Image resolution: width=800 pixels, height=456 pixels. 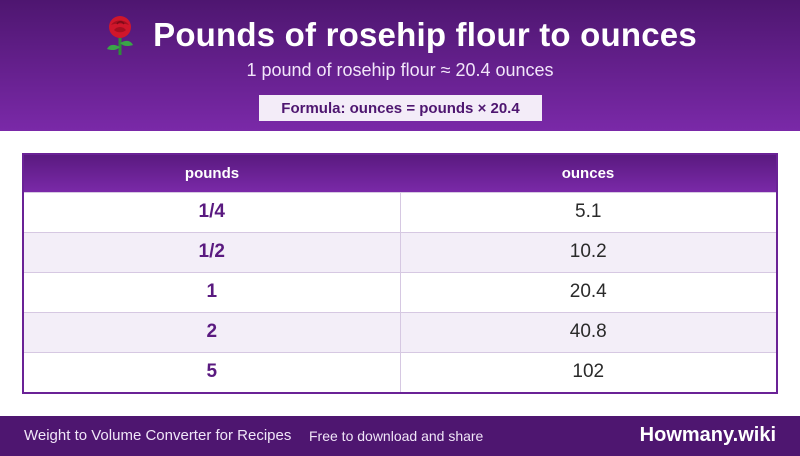 I want to click on formula-badge: Formula: ounces = pounds × 20.4, so click(x=400, y=108).